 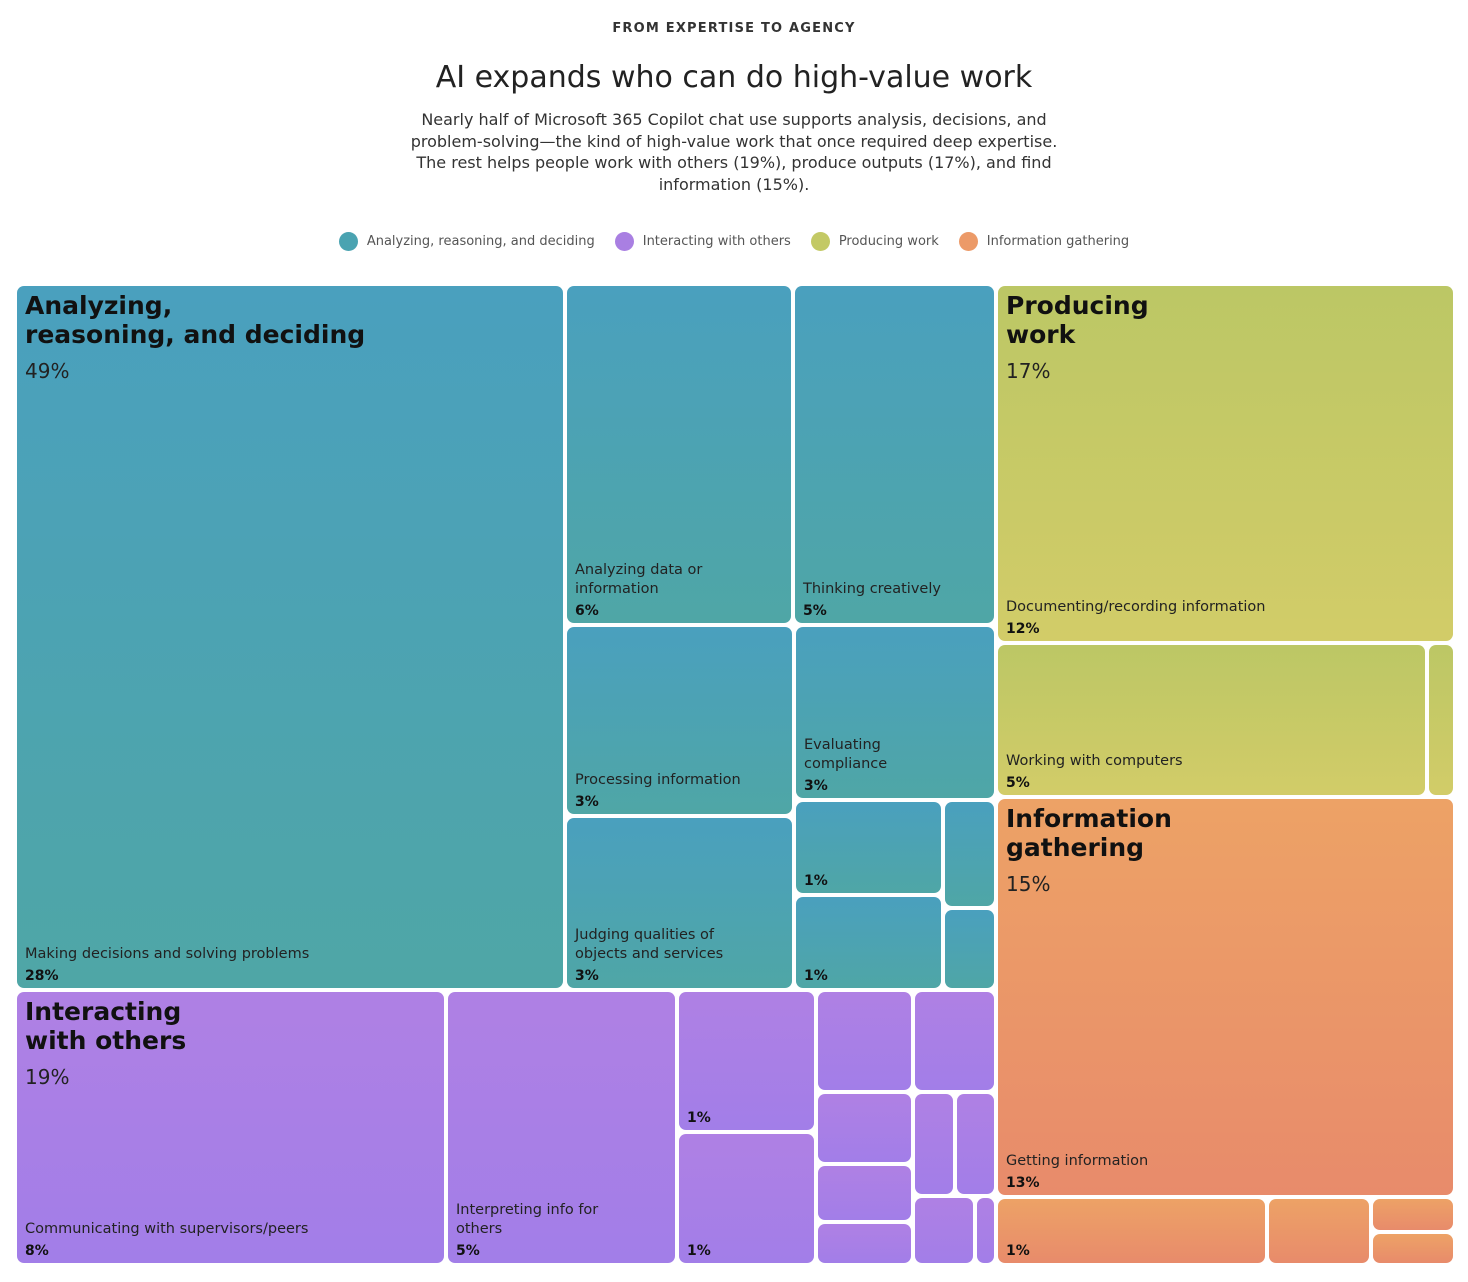 I want to click on chart-eyebrow: FROM EXPERTISE TO AGENCY, so click(x=734, y=28).